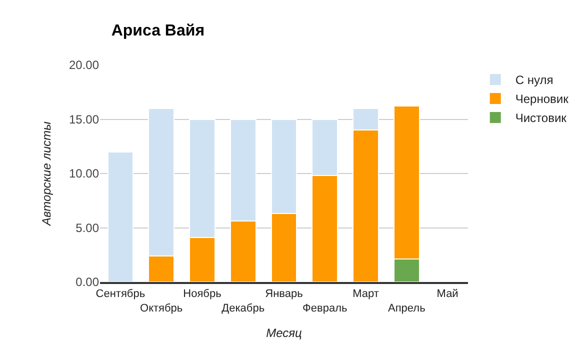 This screenshot has width=586, height=350. I want to click on x-tick-label: Март, so click(365, 294).